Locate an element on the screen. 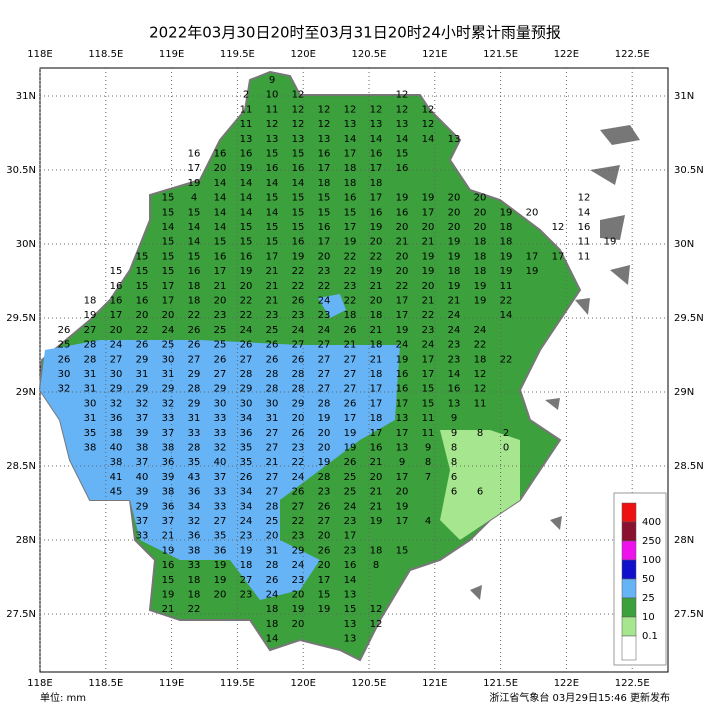  rain-value: 38 is located at coordinates (116, 462).